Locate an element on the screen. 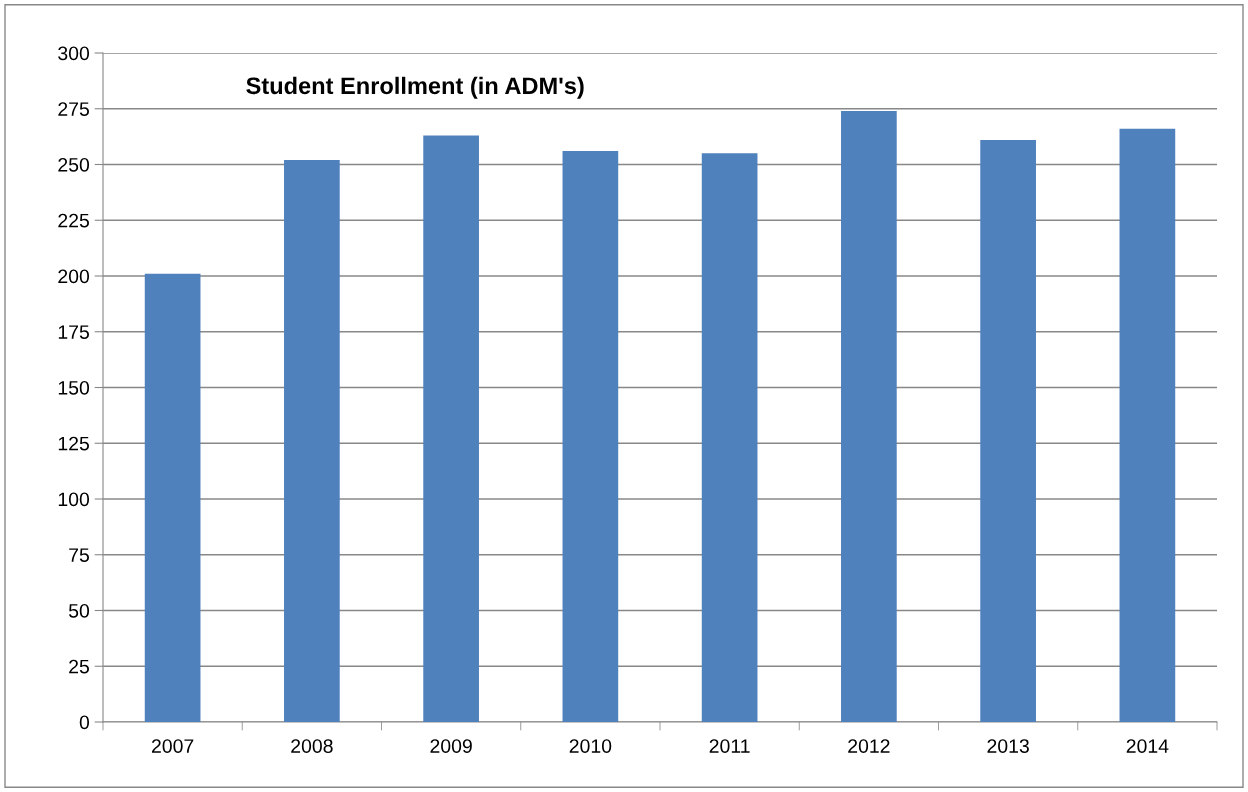 The image size is (1248, 792). y-tick-label: 25 is located at coordinates (79, 666).